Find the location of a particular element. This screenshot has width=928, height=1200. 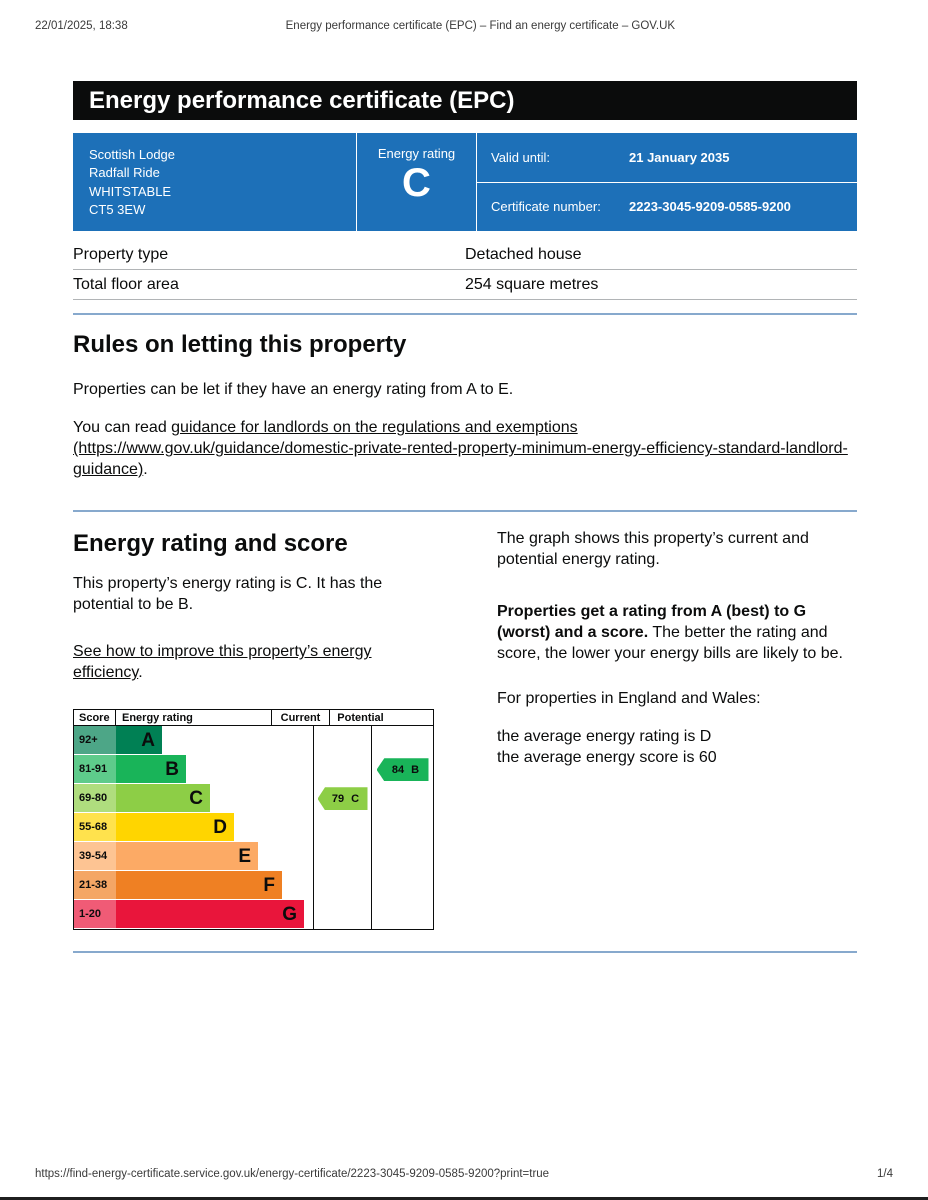

epc-band-row-e: 39-54 E is located at coordinates (253, 857).